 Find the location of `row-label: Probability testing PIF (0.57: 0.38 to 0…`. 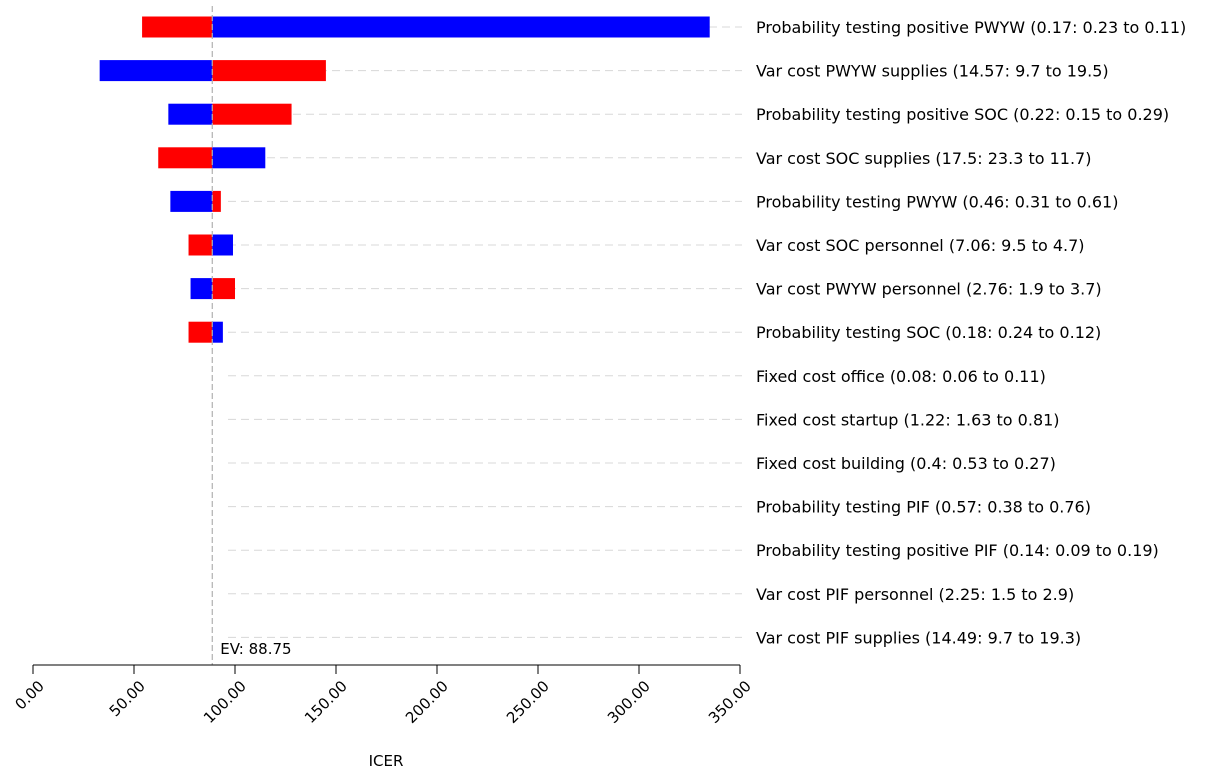

row-label: Probability testing PIF (0.57: 0.38 to 0… is located at coordinates (923, 507).